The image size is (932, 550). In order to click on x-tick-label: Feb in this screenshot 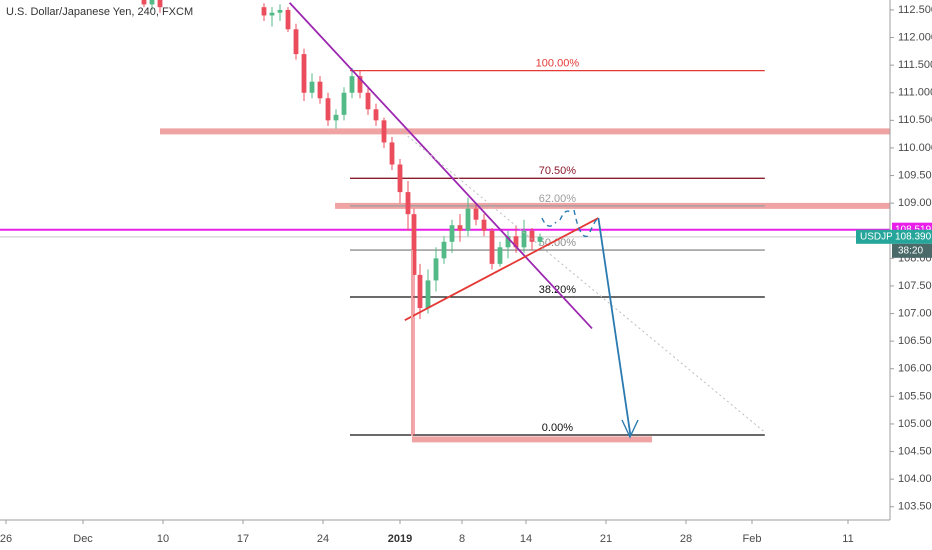, I will do `click(752, 539)`.